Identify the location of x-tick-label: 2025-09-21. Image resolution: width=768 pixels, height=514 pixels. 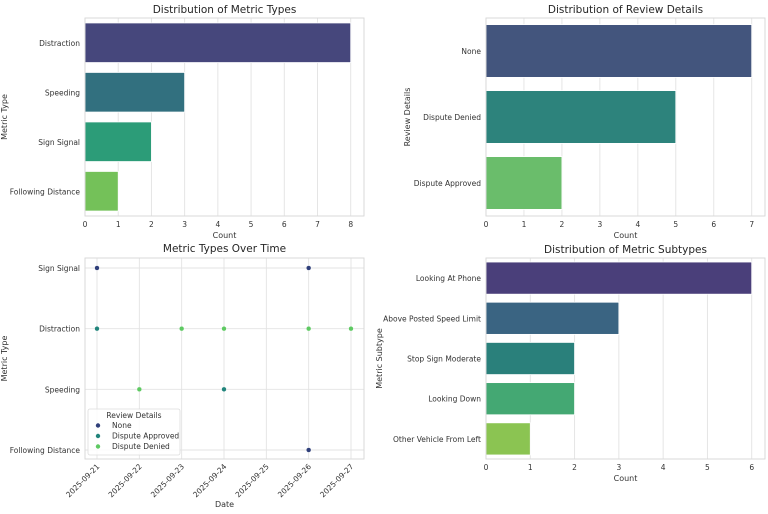
(82, 480).